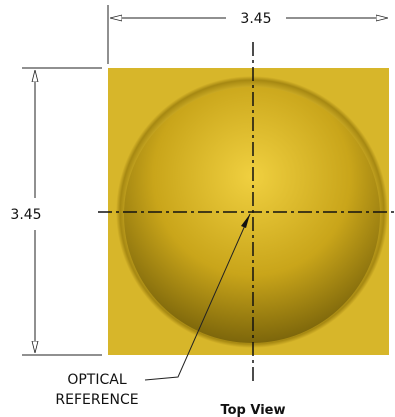 The width and height of the screenshot is (395, 417). Describe the element at coordinates (96, 380) in the screenshot. I see `callout-text: OPTICAL` at that location.